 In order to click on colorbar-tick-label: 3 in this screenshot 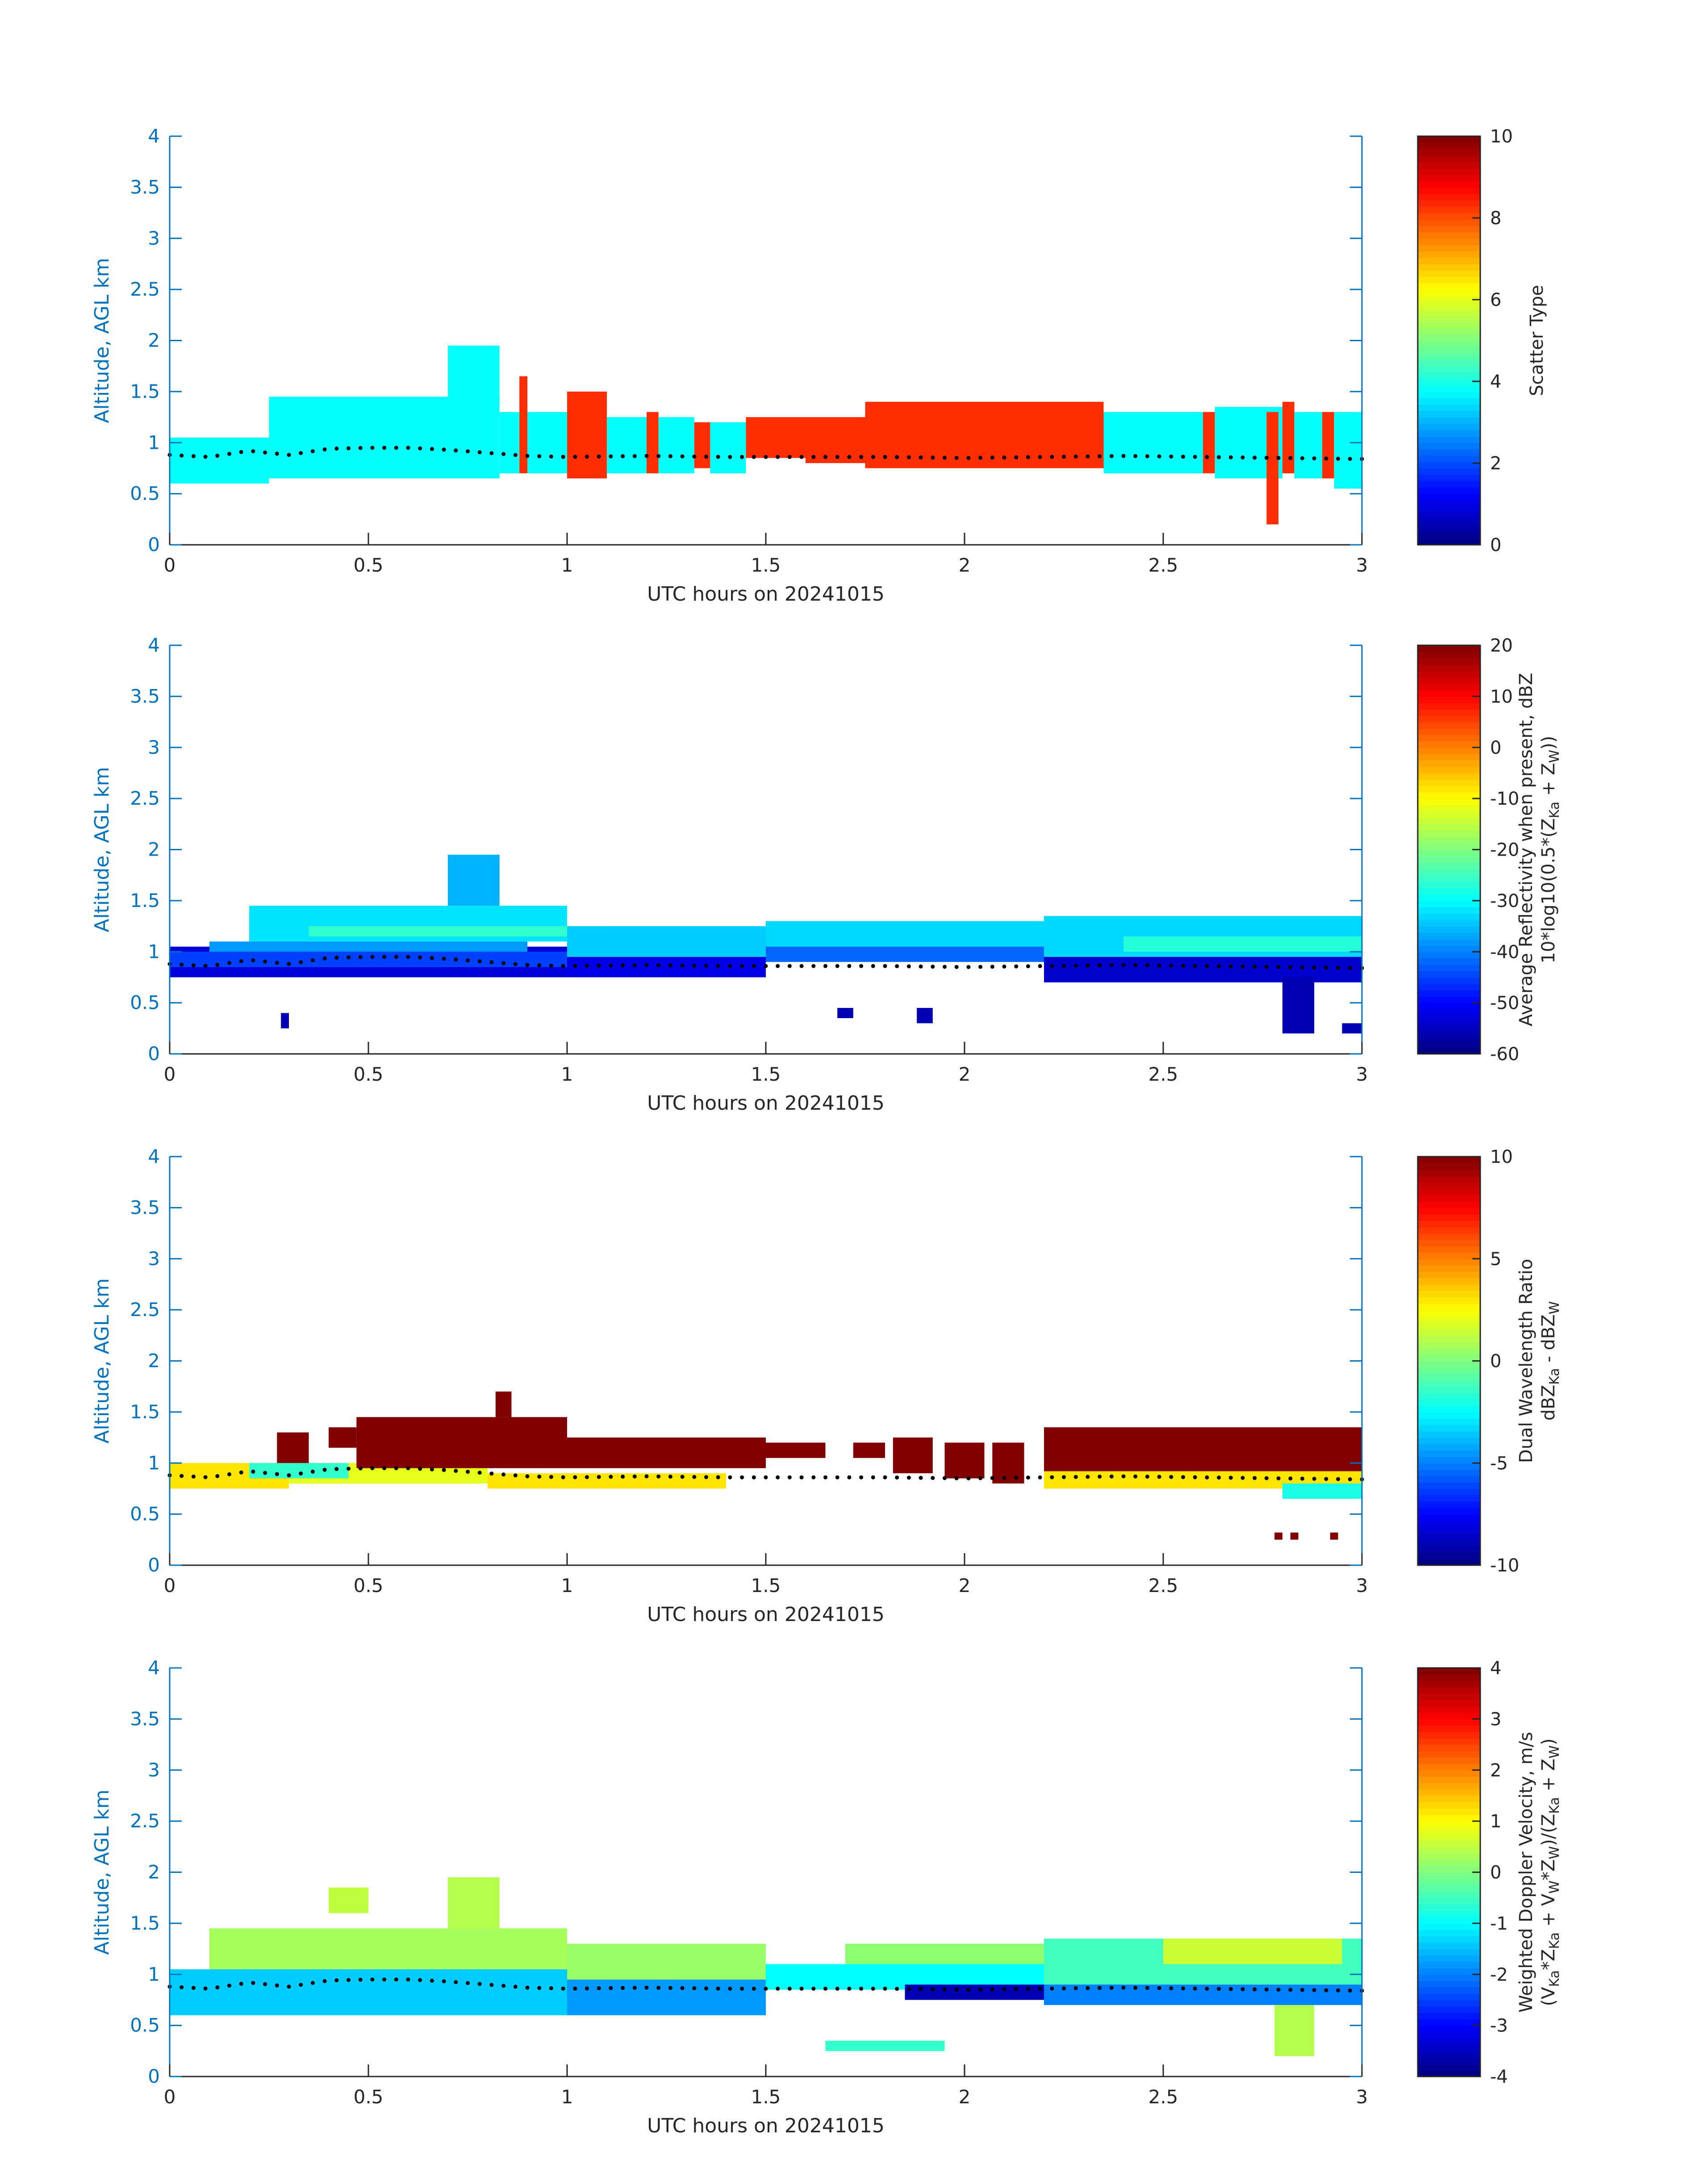, I will do `click(1495, 1719)`.